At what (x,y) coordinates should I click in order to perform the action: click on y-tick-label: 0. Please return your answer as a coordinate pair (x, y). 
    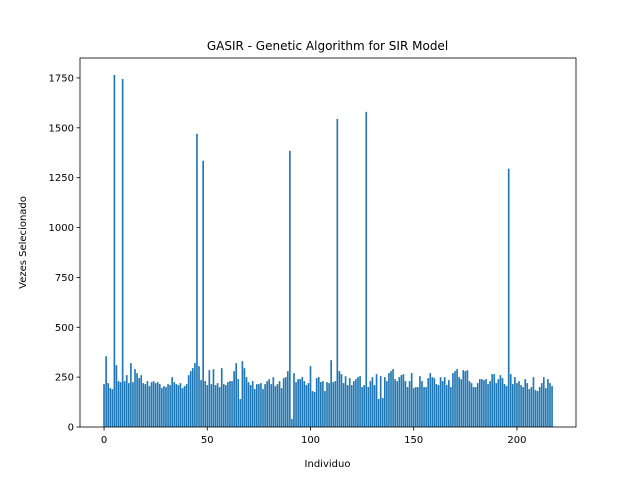
    Looking at the image, I should click on (71, 428).